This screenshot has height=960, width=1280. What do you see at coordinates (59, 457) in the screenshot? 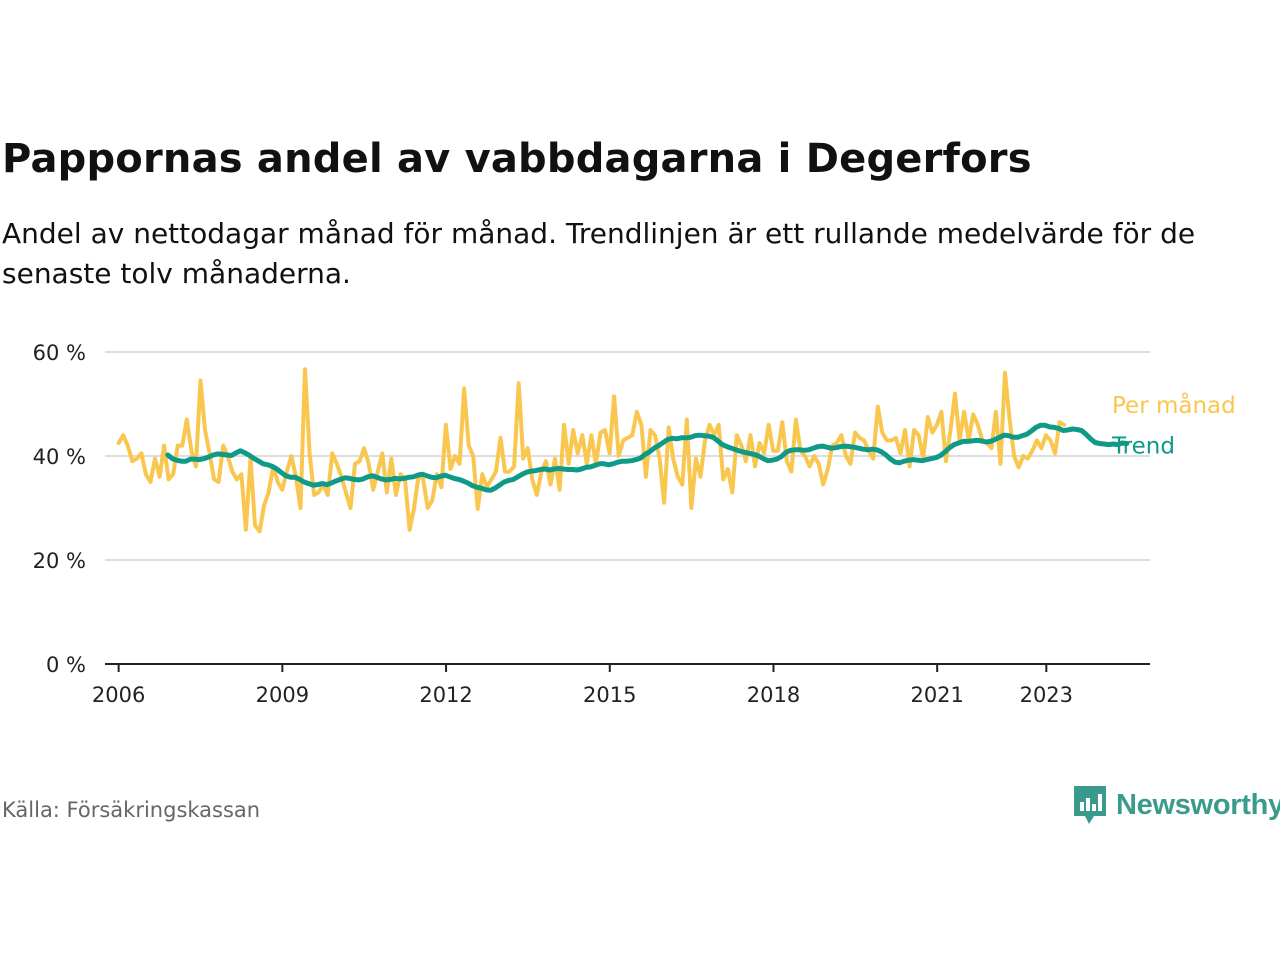
I see `y-tick-label: 40 %` at bounding box center [59, 457].